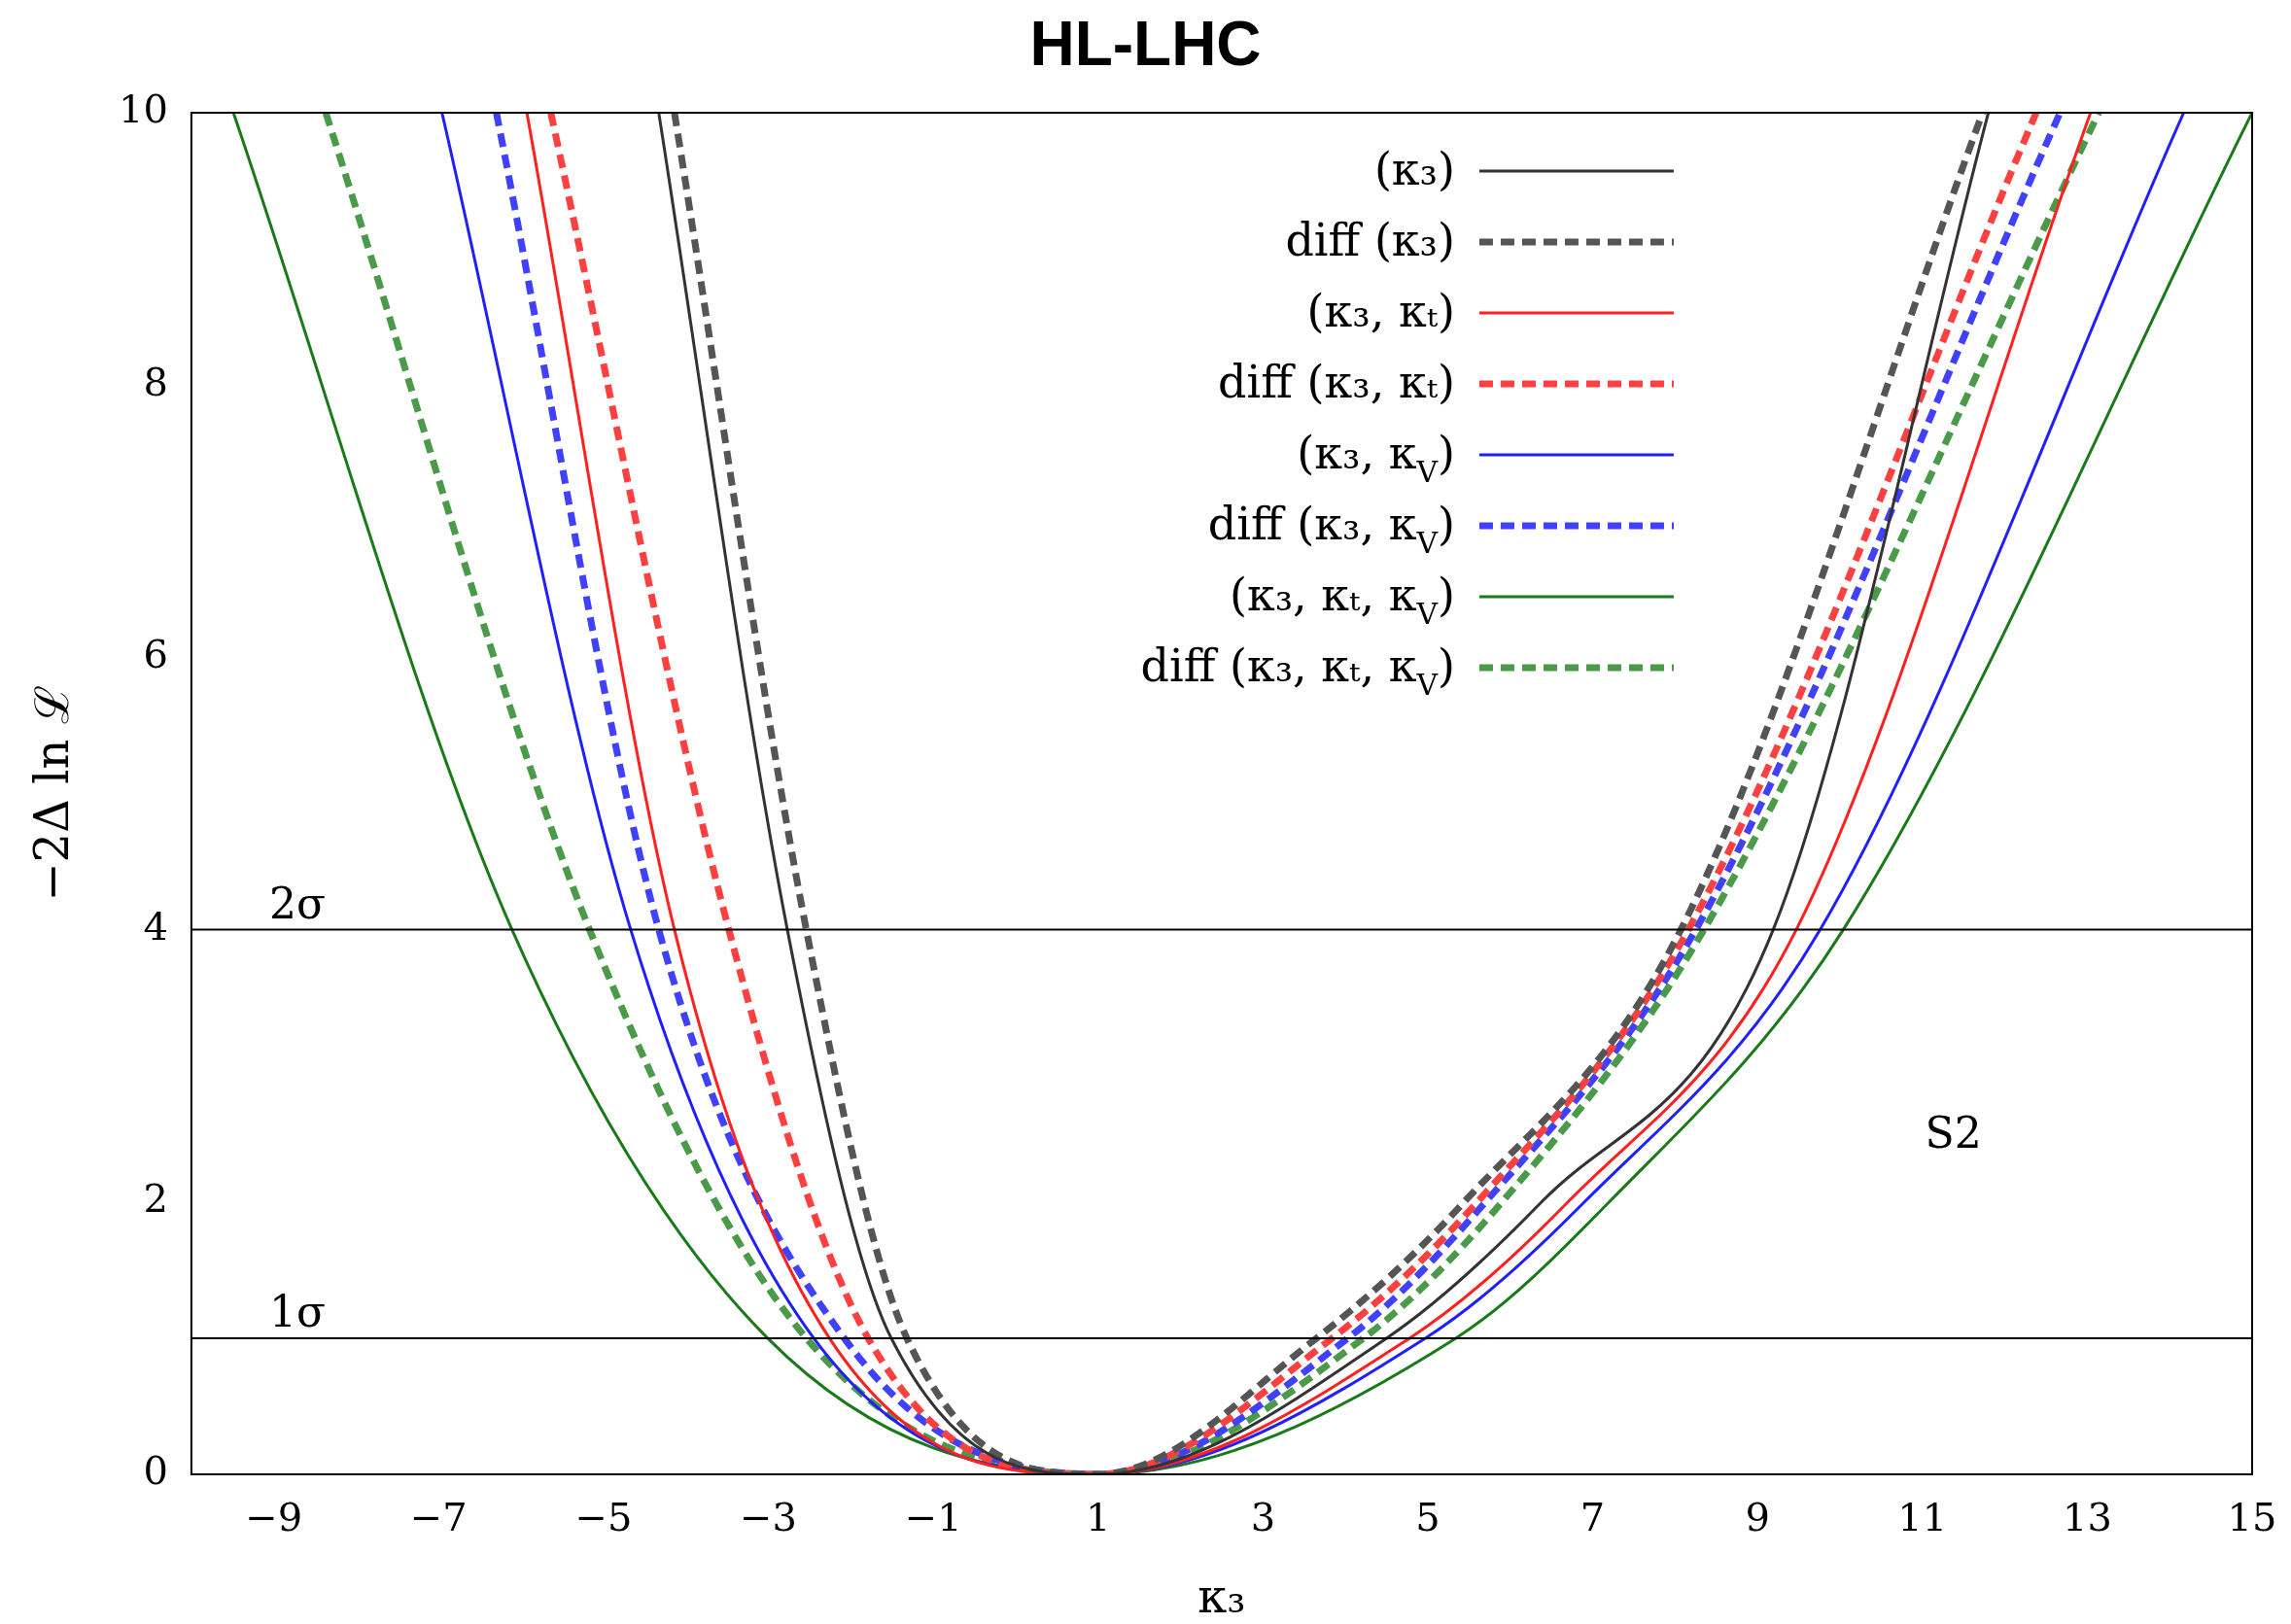  What do you see at coordinates (933, 1517) in the screenshot?
I see `x-tick-label: −1` at bounding box center [933, 1517].